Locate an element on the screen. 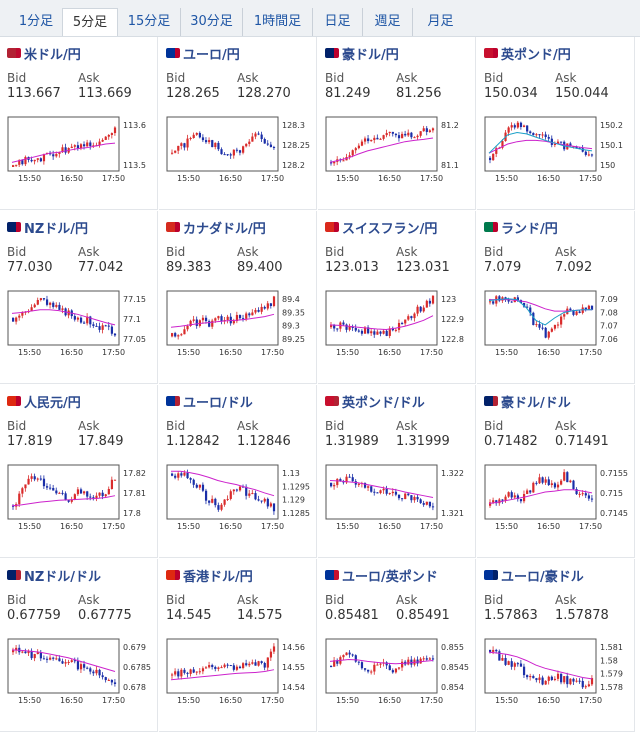  bid-value: 123.013 is located at coordinates (352, 267).